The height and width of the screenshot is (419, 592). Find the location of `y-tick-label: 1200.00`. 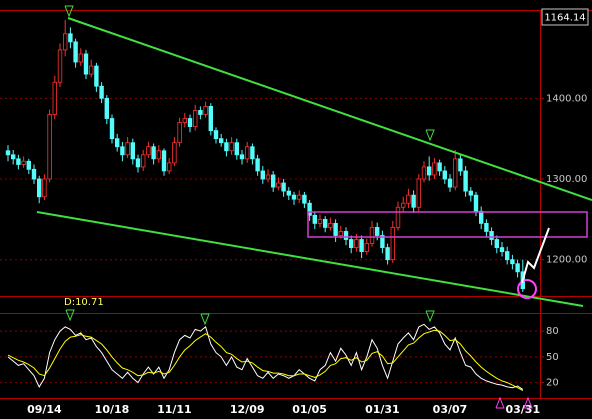

y-tick-label: 1200.00 is located at coordinates (566, 260).